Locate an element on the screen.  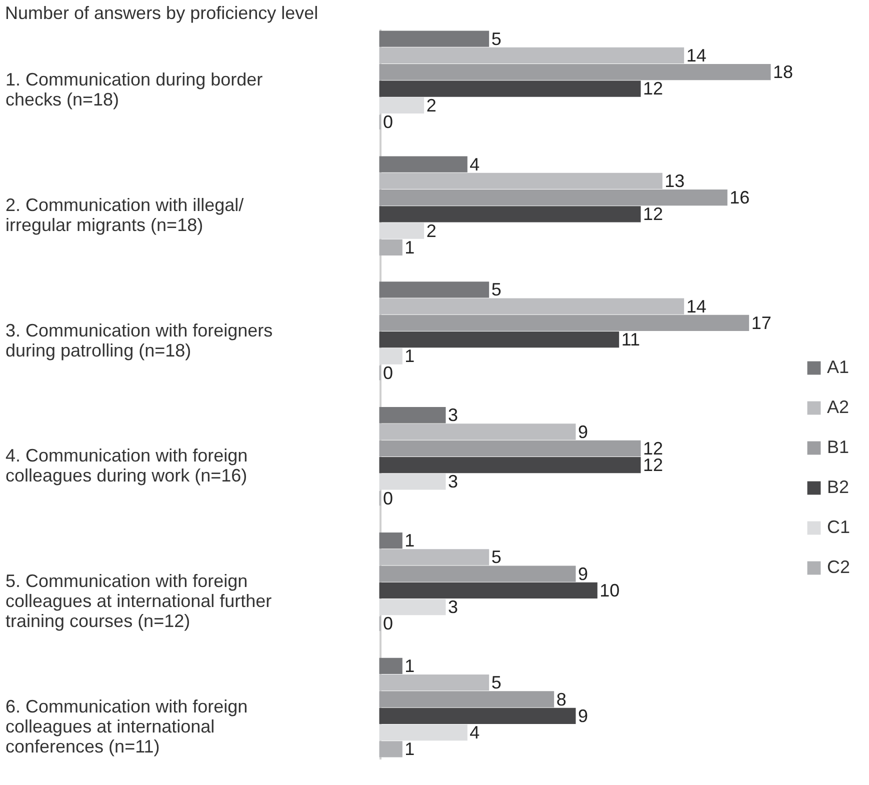
y-tick-label: 2. Communication with illegal/ irregular migrants (n=18) is located at coordinates (125, 214).